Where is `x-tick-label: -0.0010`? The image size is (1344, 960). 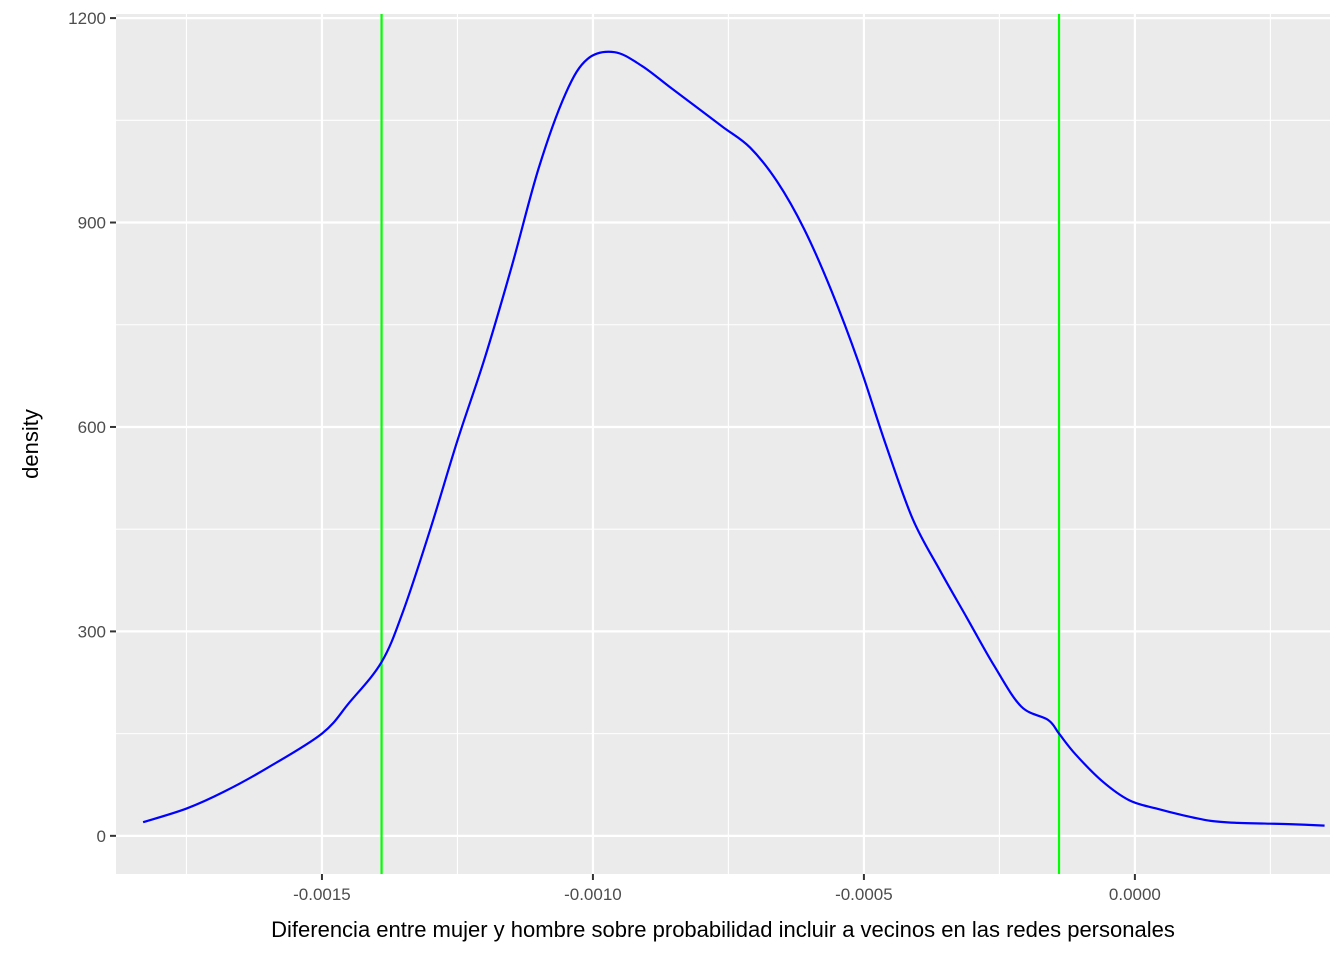
x-tick-label: -0.0010 is located at coordinates (593, 894).